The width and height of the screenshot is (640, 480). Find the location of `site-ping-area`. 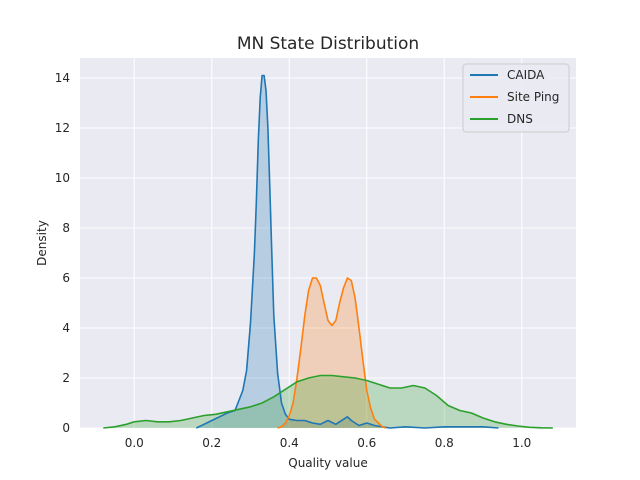

site-ping-area is located at coordinates (332, 353).